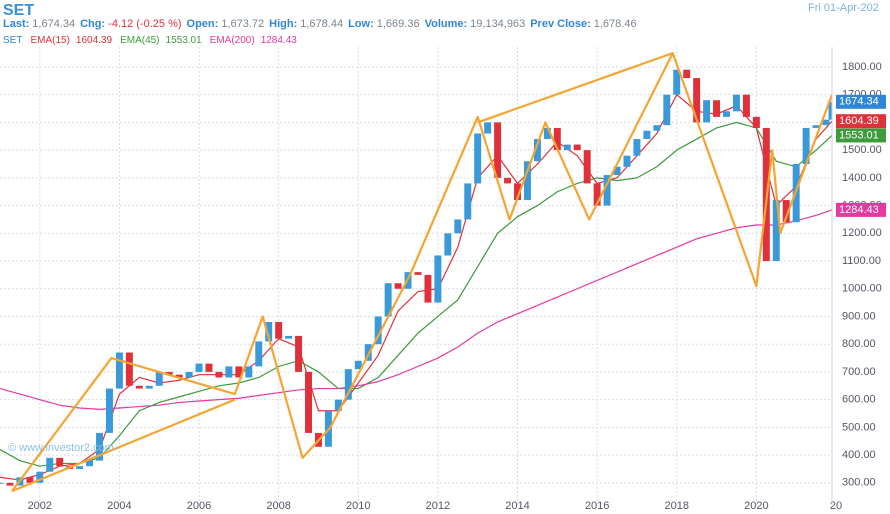  What do you see at coordinates (859, 121) in the screenshot?
I see `value-badge-label: 1604.39` at bounding box center [859, 121].